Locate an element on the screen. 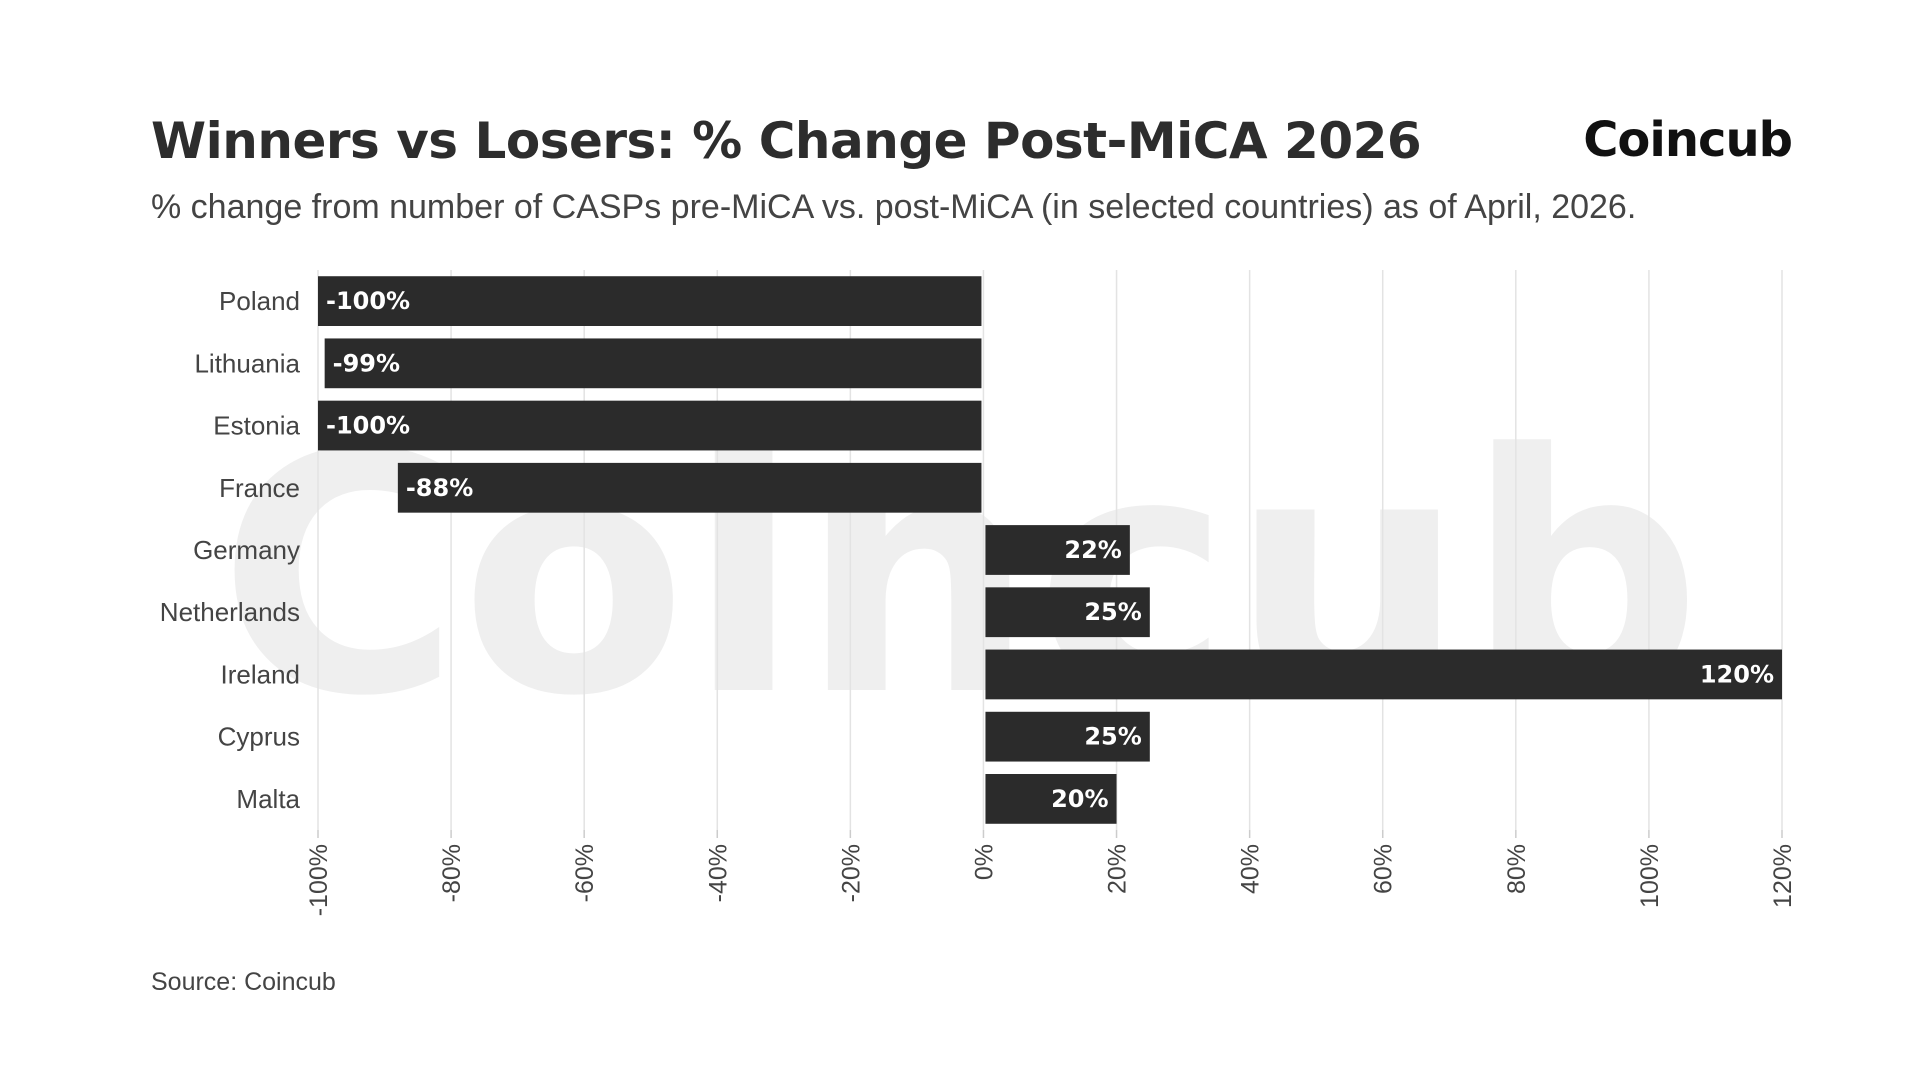 The width and height of the screenshot is (1920, 1080). x-tick-label: 120% is located at coordinates (1783, 876).